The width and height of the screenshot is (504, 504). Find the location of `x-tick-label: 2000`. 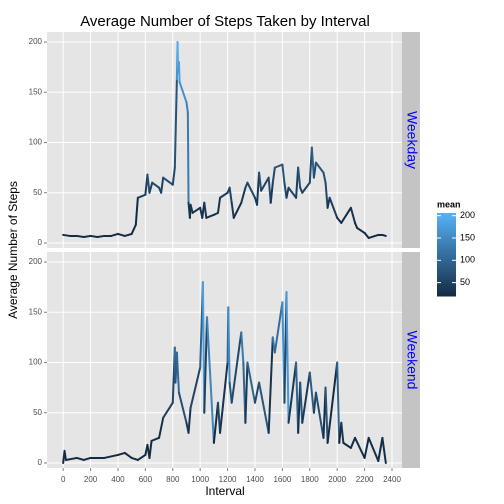

x-tick-label: 2000 is located at coordinates (337, 479).